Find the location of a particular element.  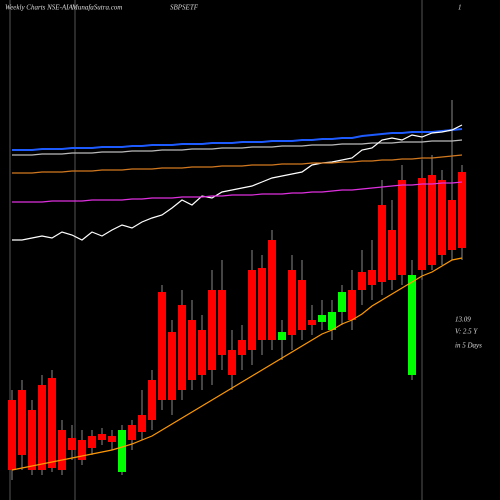

site: MunafaSutra.com is located at coordinates (96, 8).